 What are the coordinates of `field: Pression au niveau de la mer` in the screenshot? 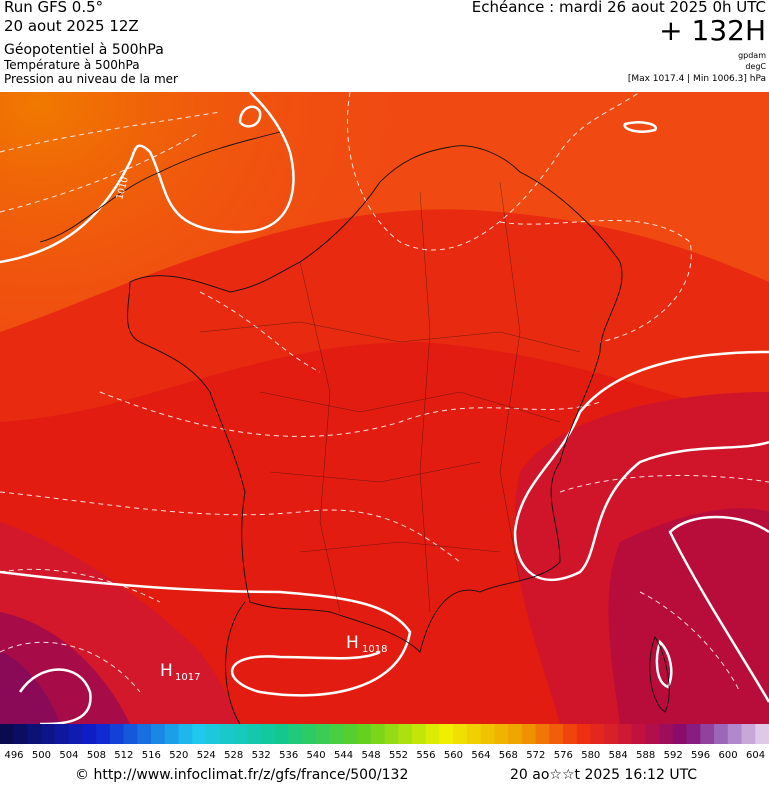 It's located at (91, 79).